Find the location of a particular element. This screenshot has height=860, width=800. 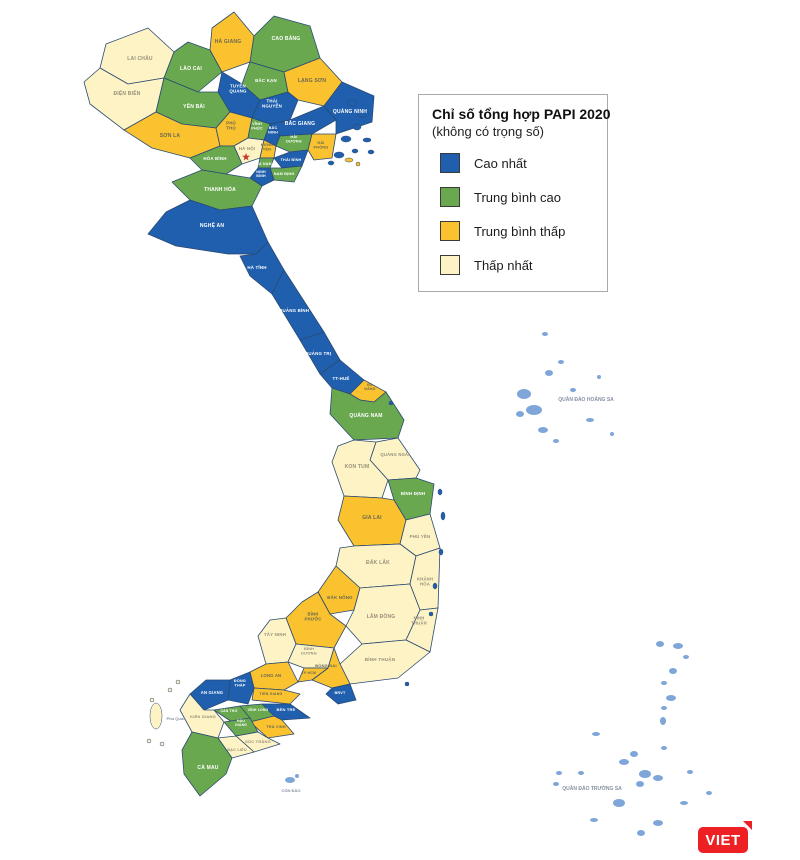

sea-label-quan-dao-truong-sa: QUẦN ĐẢO TRƯỜNG SA is located at coordinates (592, 788).